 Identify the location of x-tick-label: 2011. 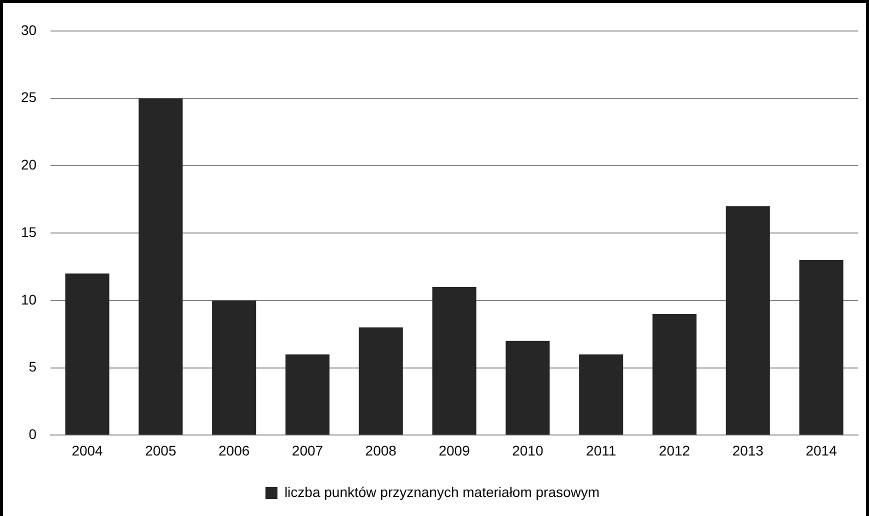
(601, 450).